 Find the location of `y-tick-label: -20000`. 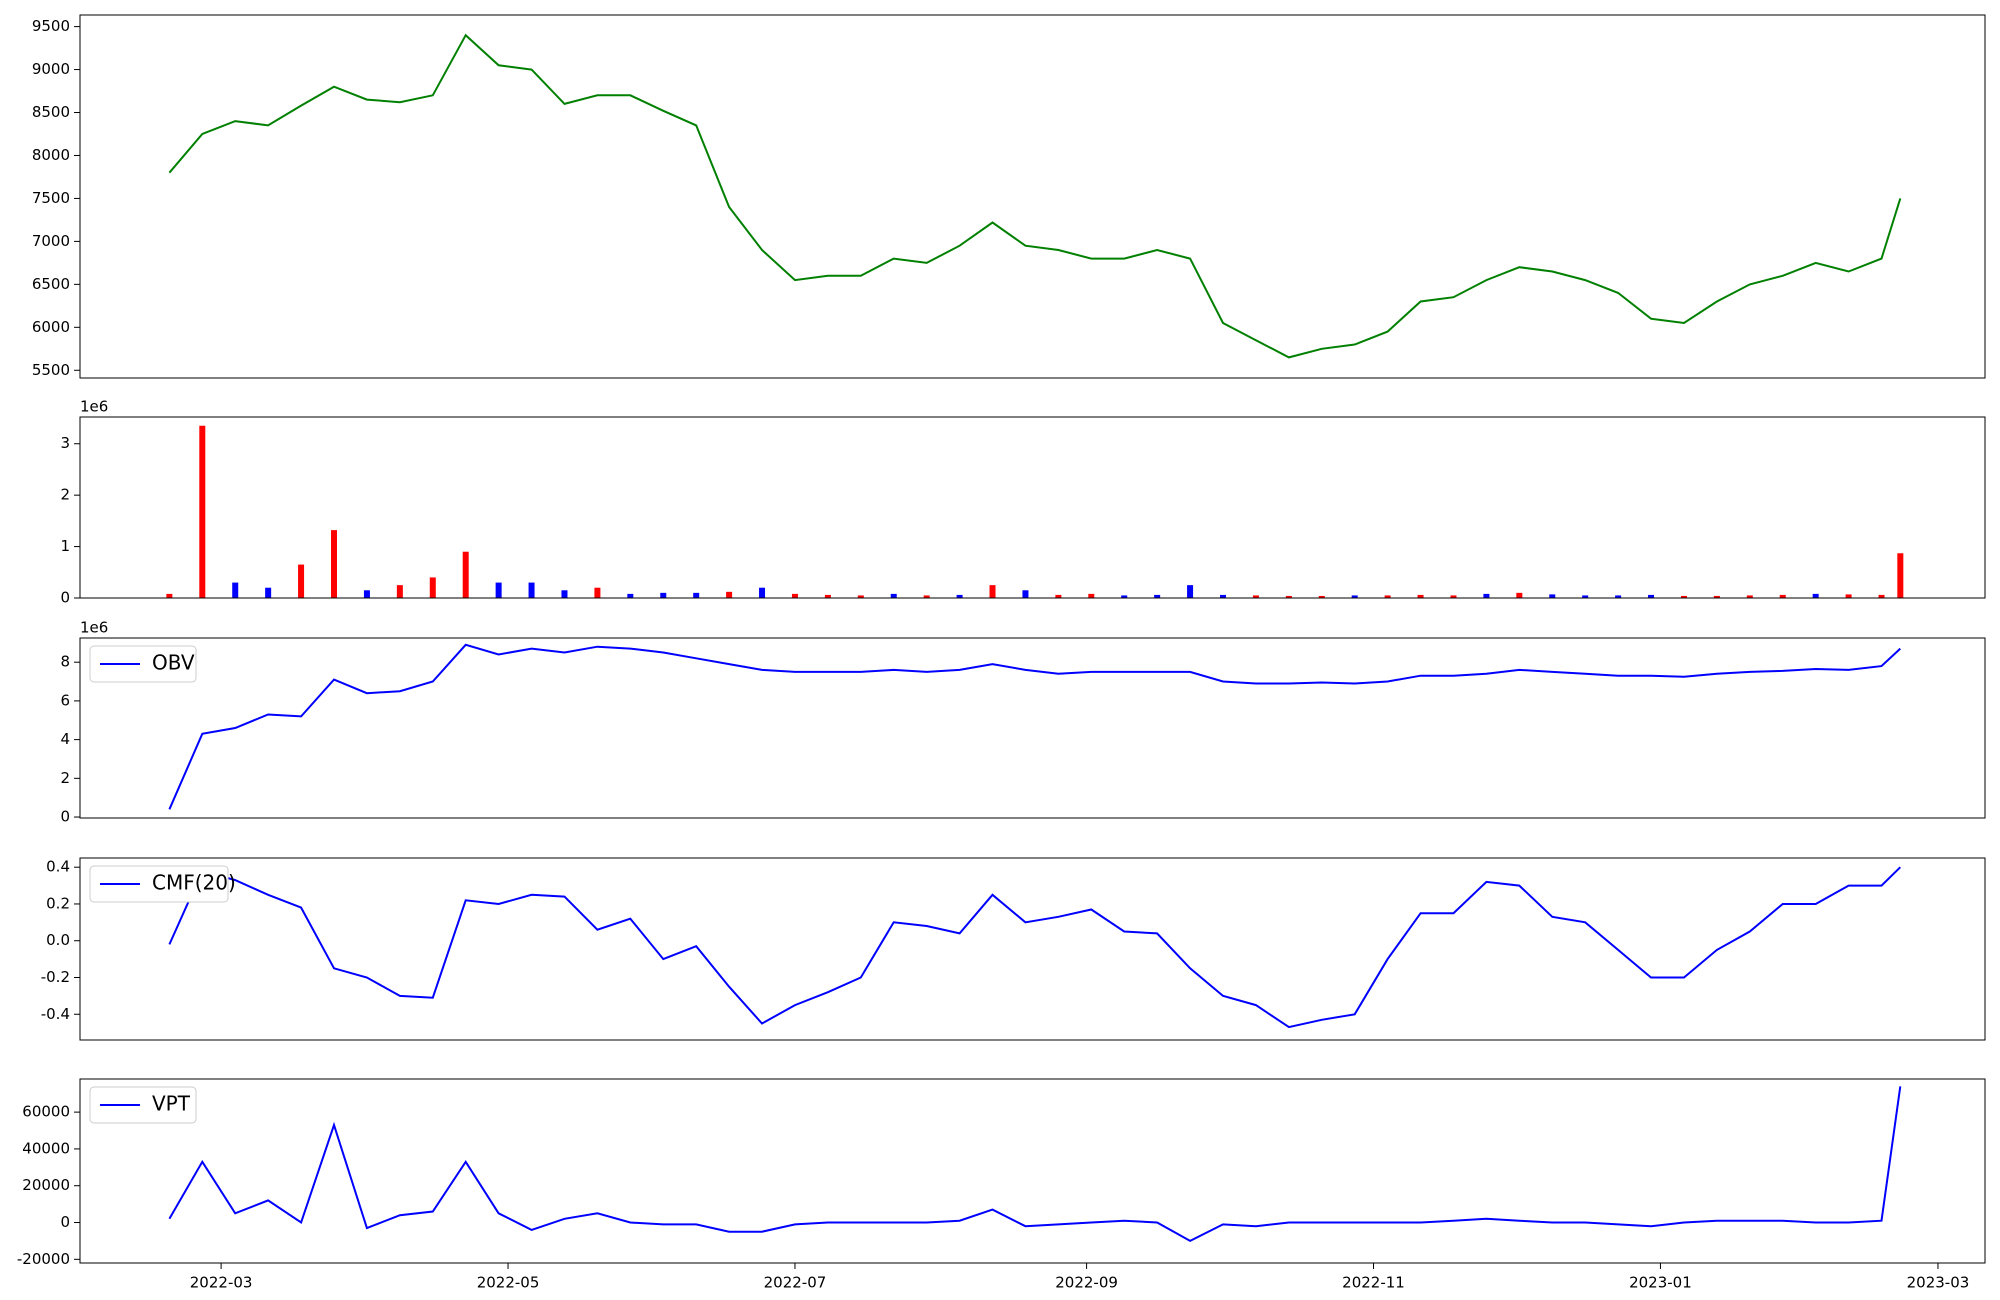

y-tick-label: -20000 is located at coordinates (43, 1259).